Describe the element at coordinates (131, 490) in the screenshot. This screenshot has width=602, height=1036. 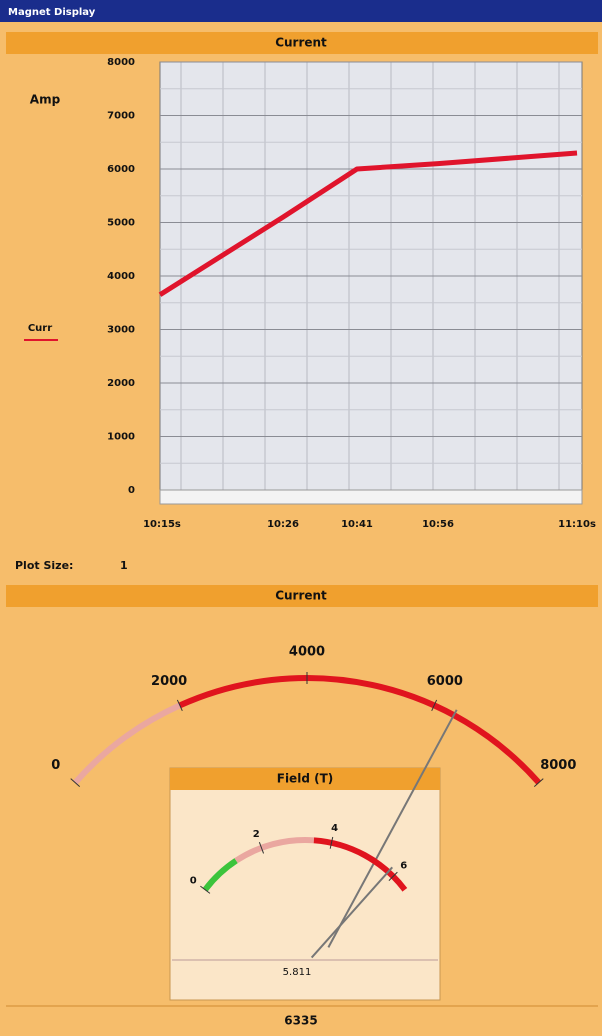
I see `y-tick-label: 0` at that location.